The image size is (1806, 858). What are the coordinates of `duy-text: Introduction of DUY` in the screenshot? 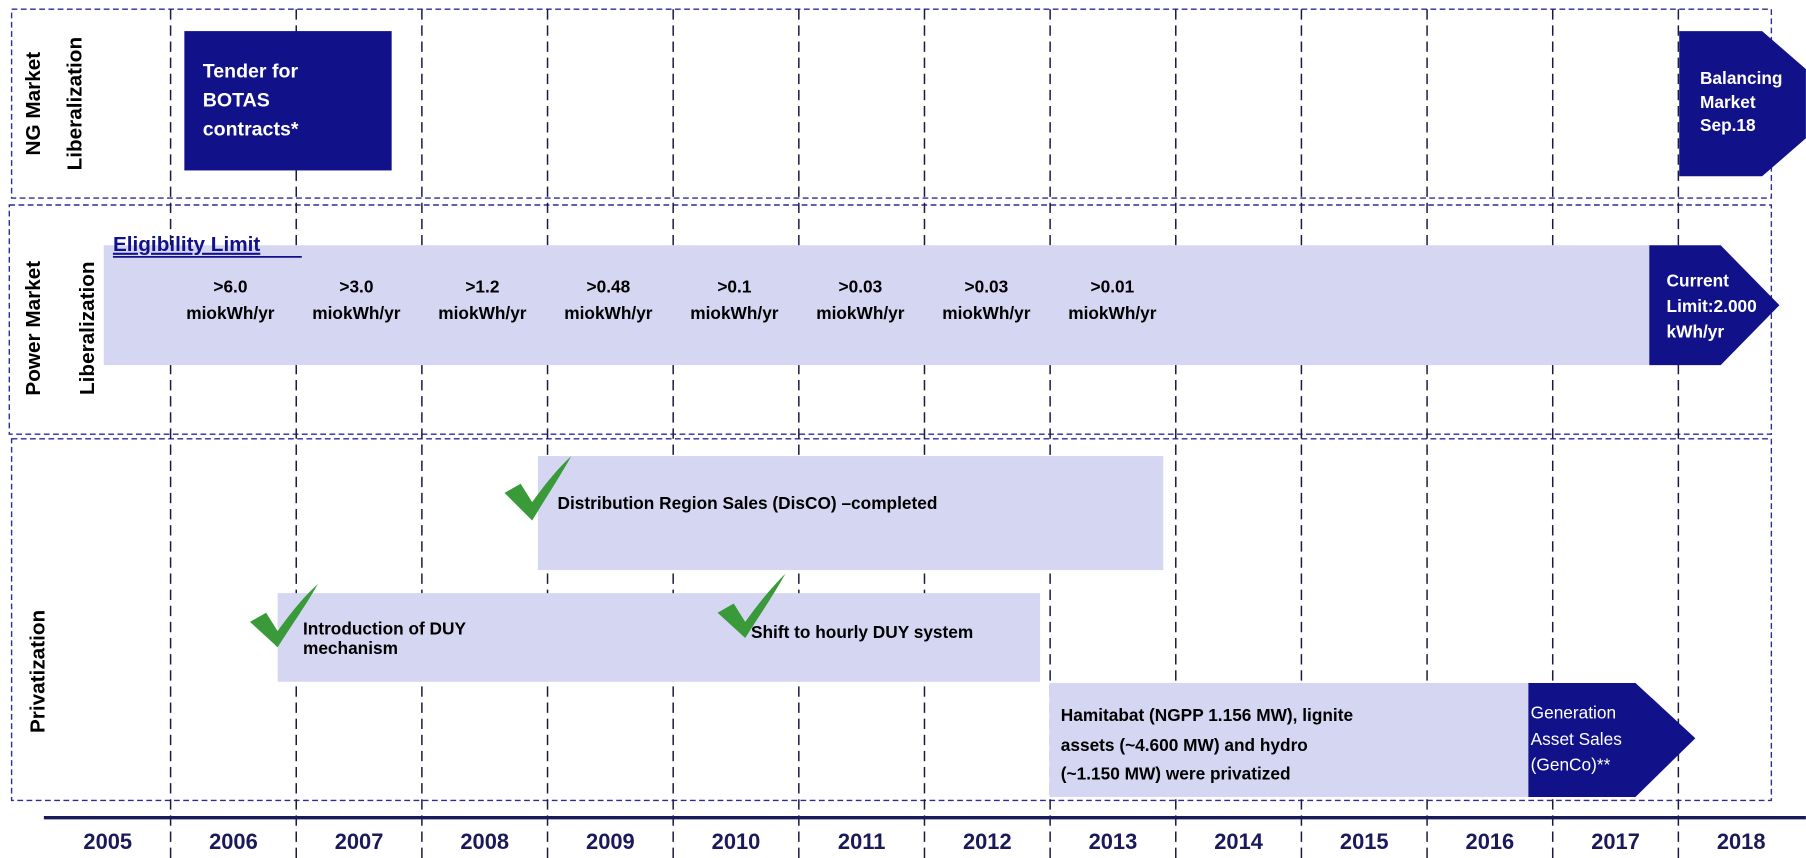 It's located at (385, 629).